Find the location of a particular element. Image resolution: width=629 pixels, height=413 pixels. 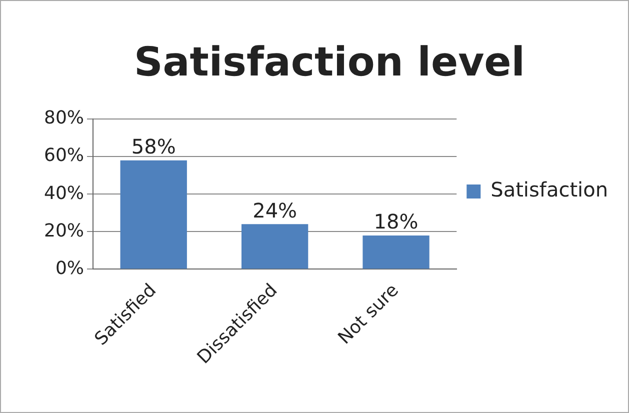

legend-label: Satisfaction is located at coordinates (549, 190).